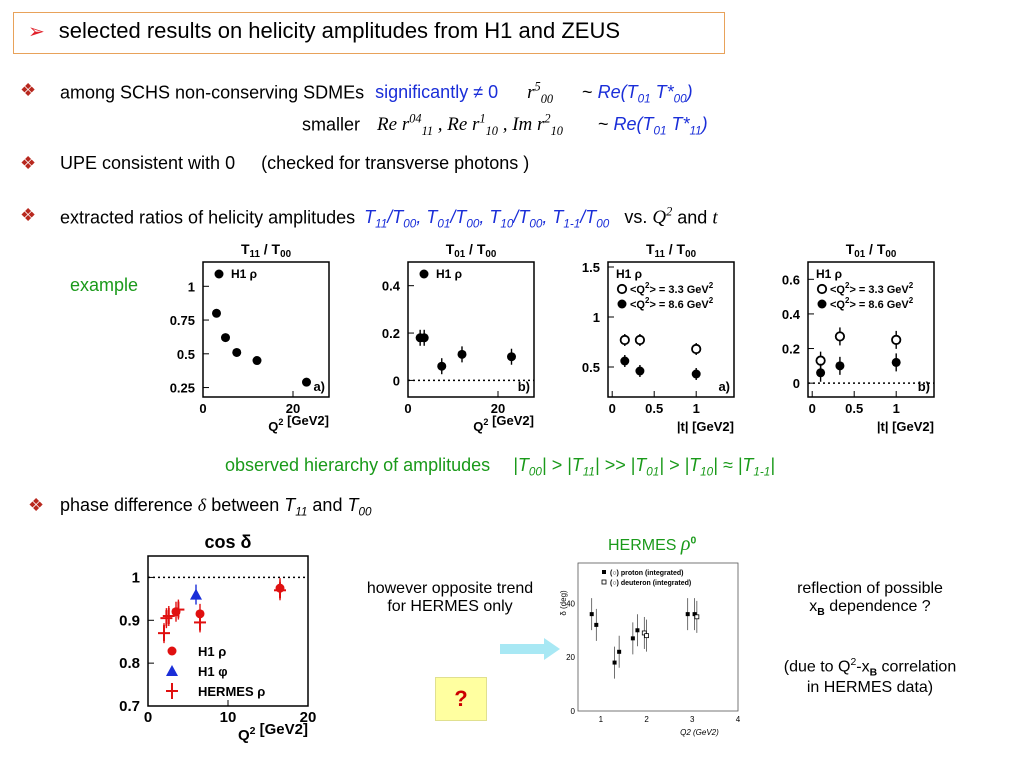 The image size is (1024, 768). I want to click on x-axis-label: Q2 [GeV2], so click(503, 423).